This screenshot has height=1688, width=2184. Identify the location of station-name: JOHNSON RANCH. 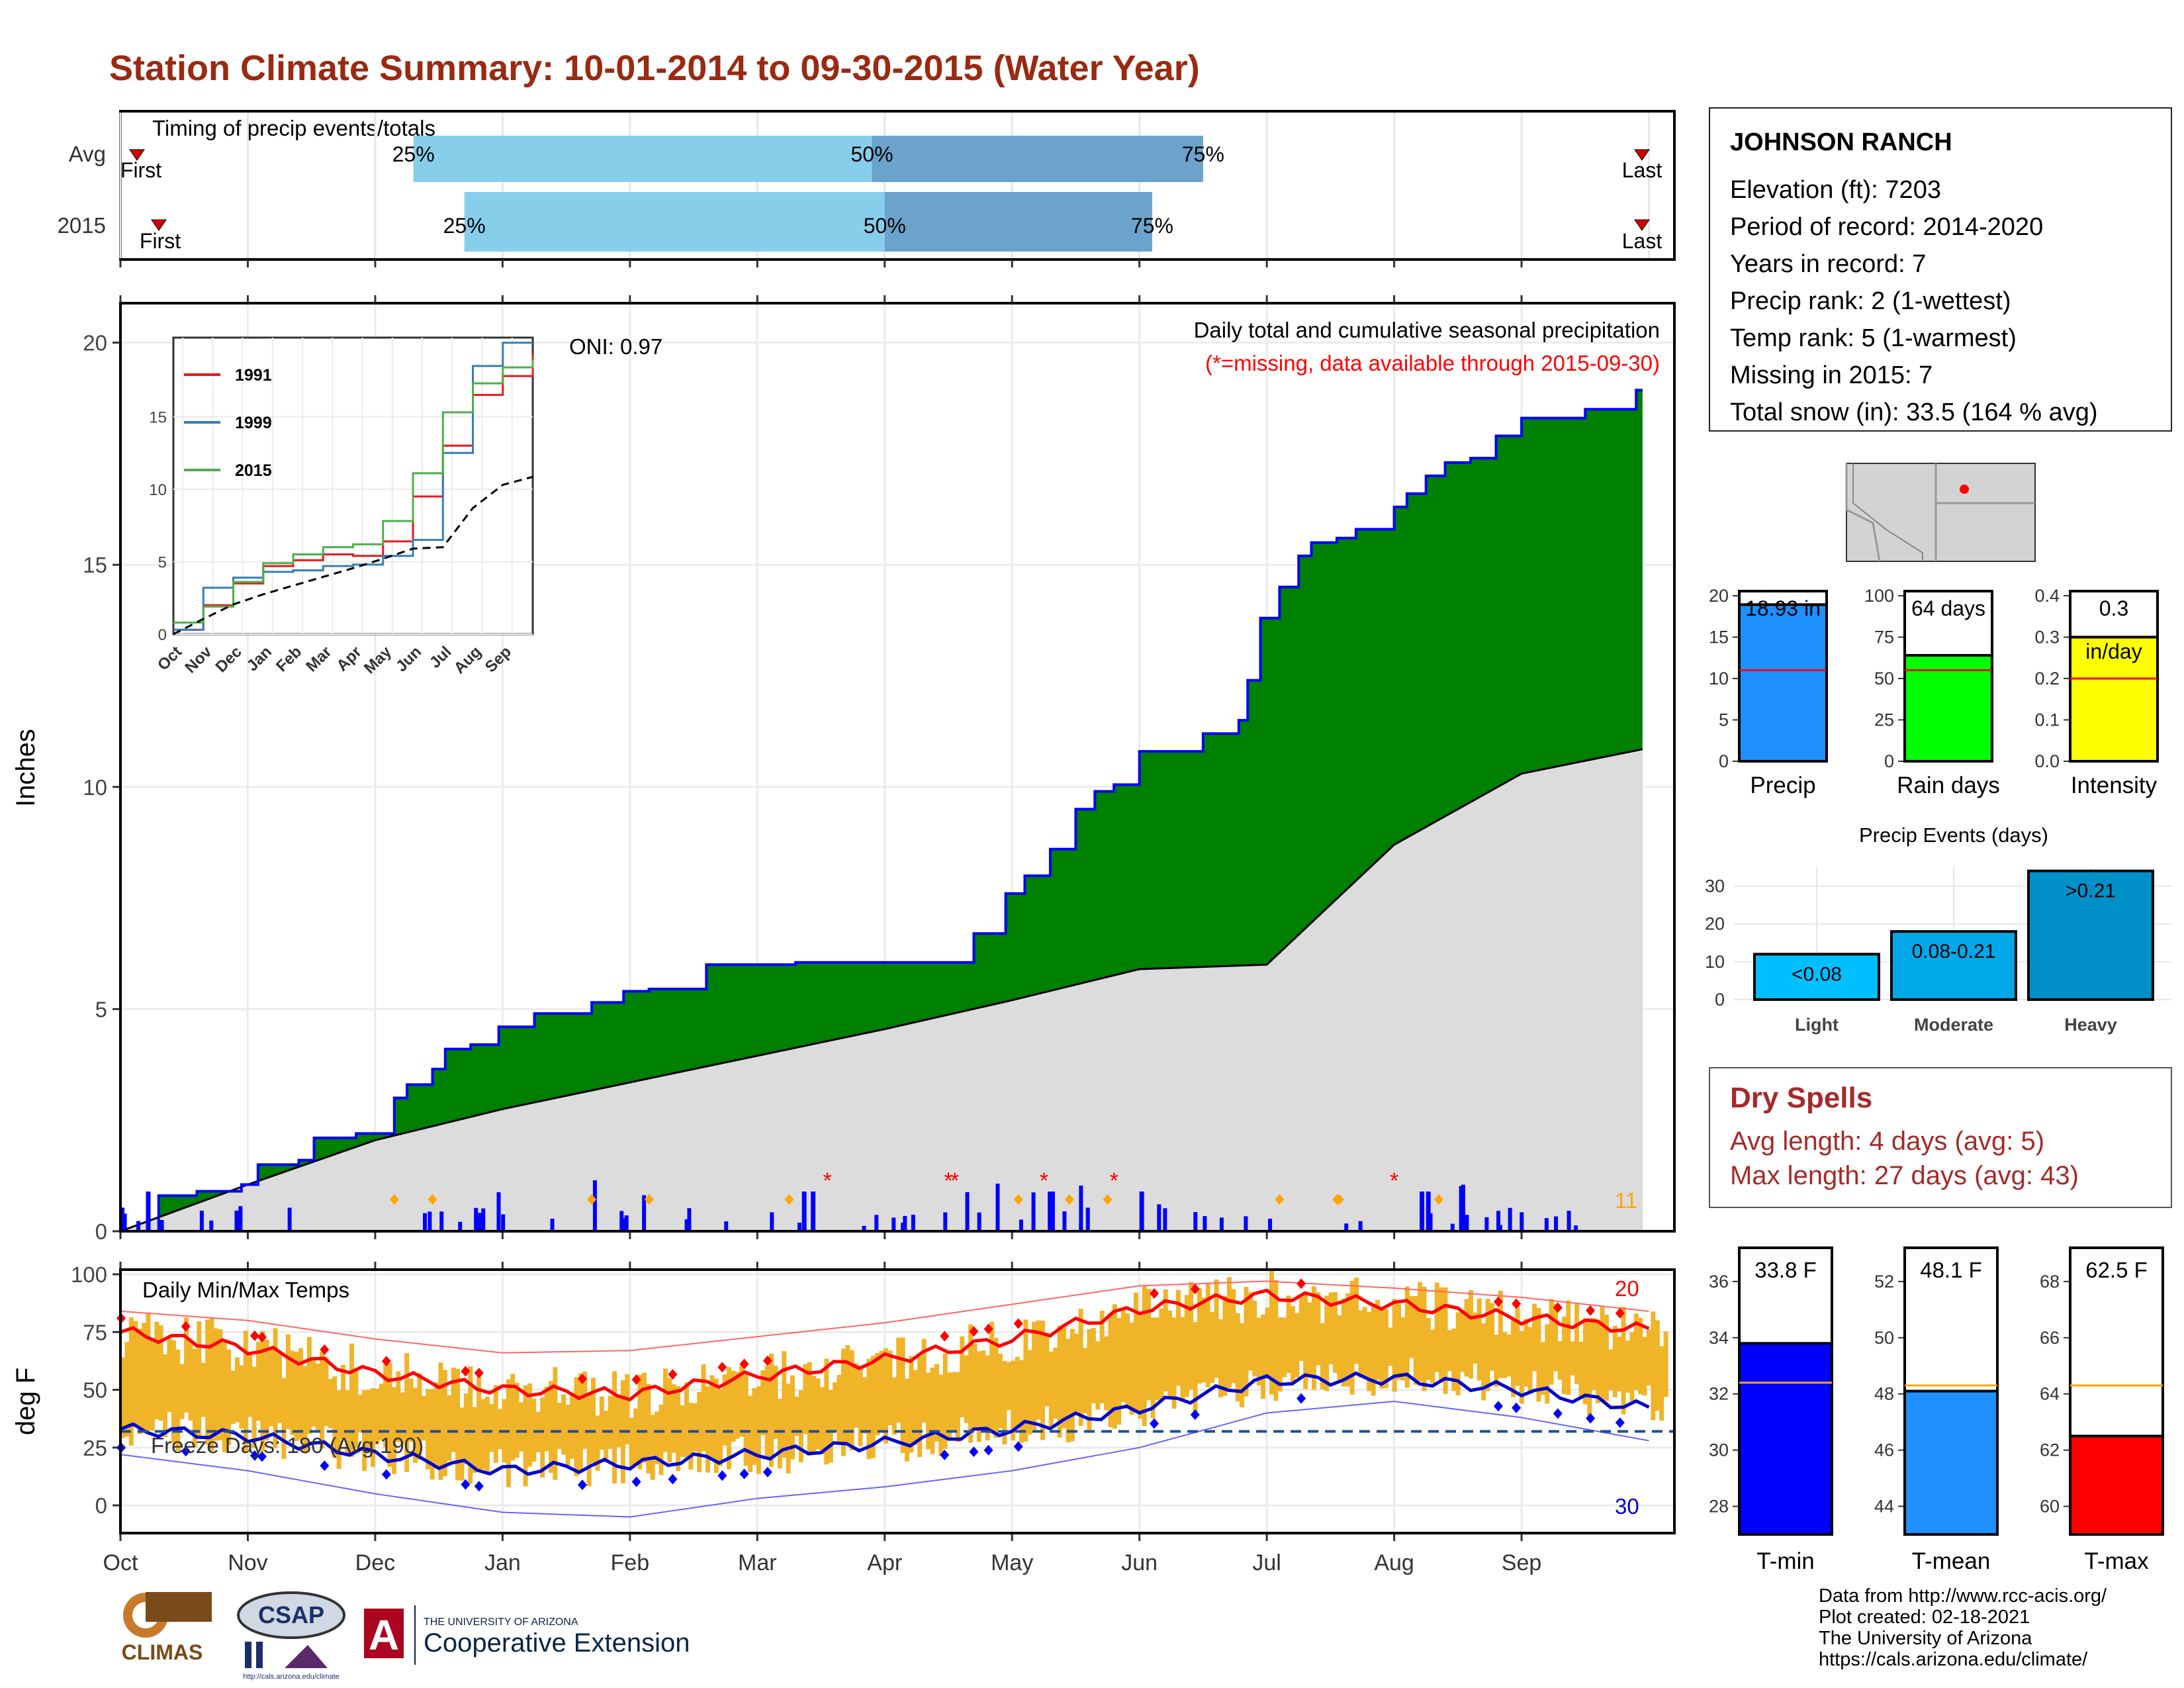
(1841, 142).